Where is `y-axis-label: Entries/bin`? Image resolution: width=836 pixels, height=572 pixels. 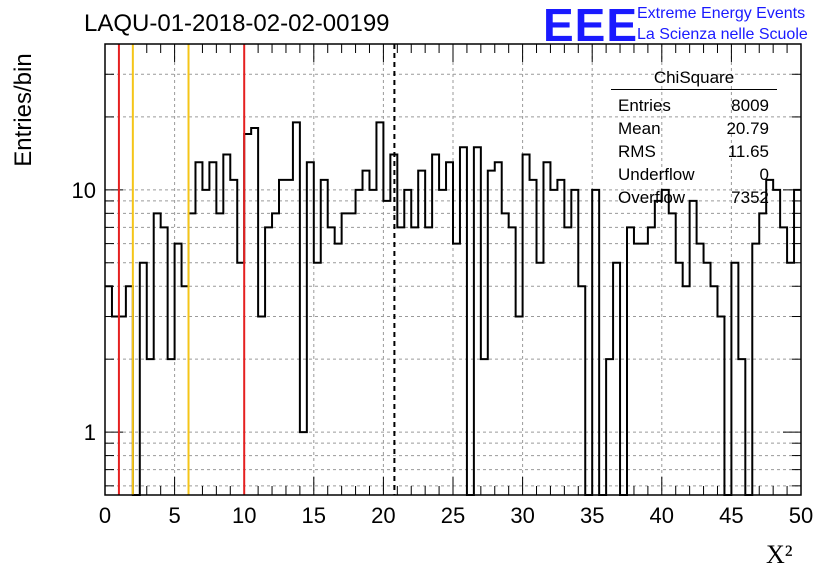
y-axis-label: Entries/bin is located at coordinates (23, 110).